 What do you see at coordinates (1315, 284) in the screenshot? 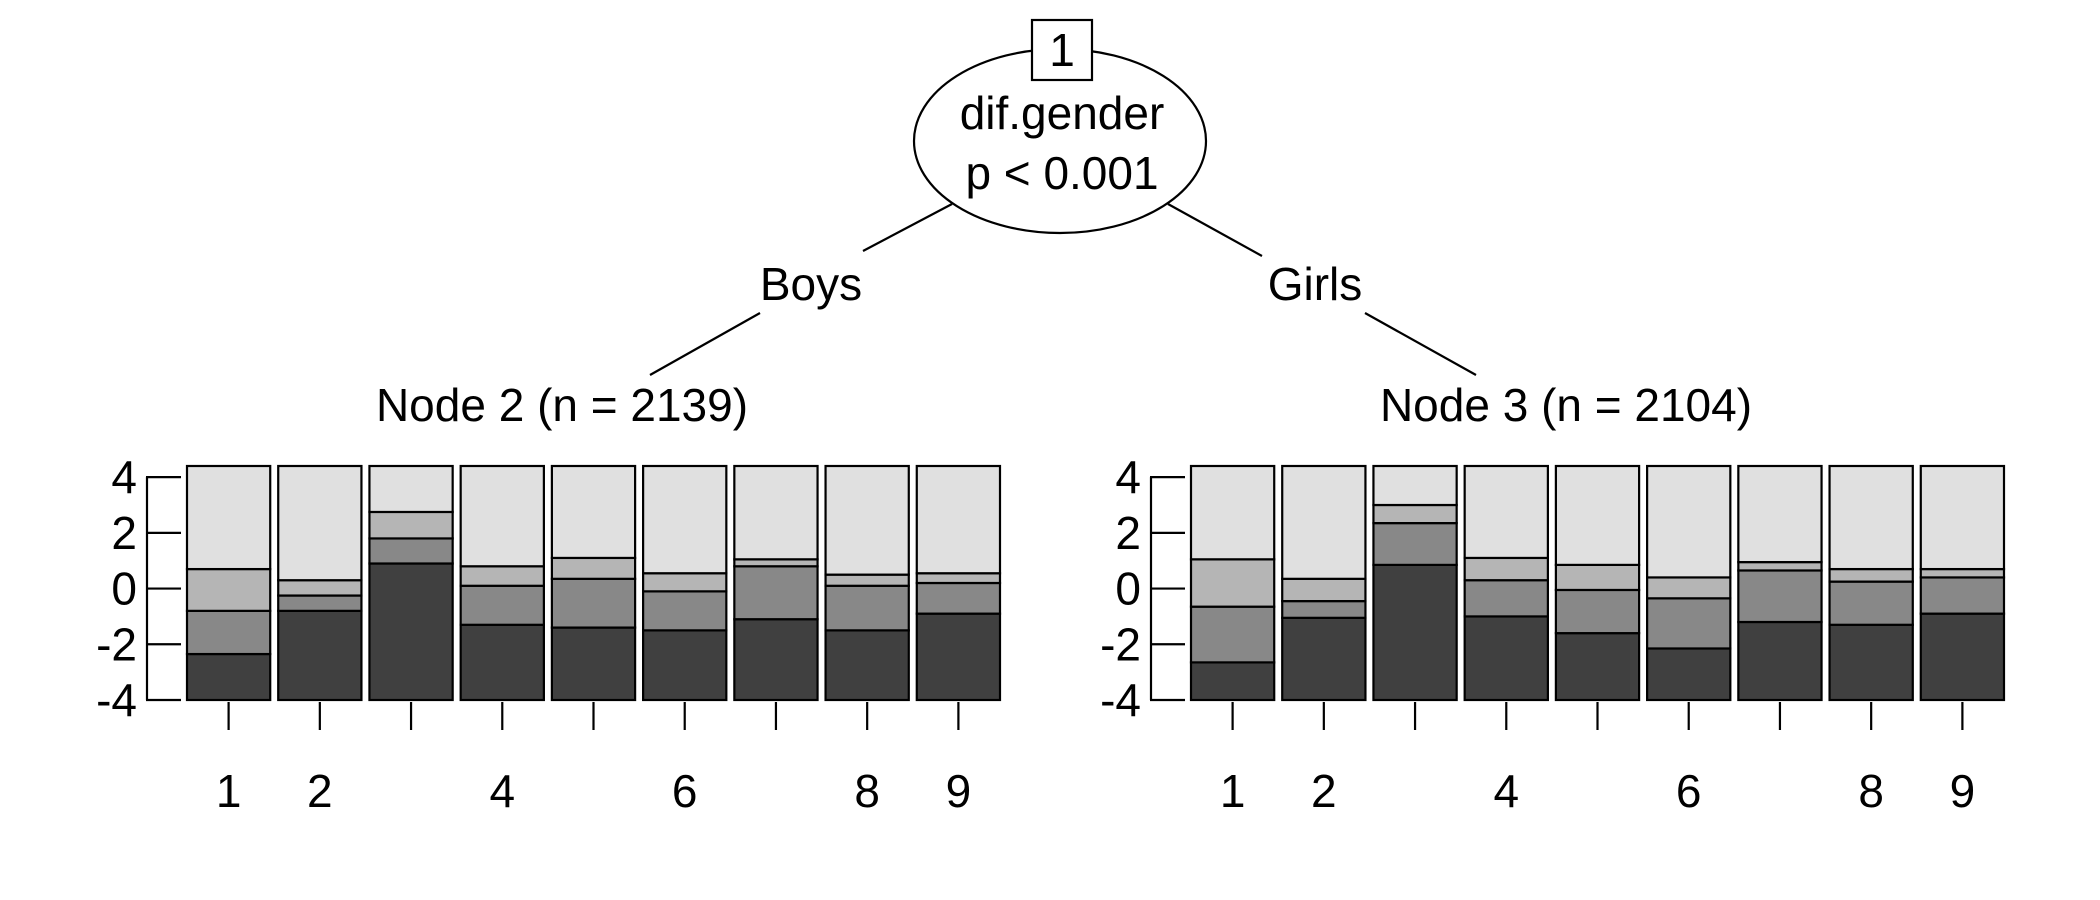
I see `edge-label-right: Girls` at bounding box center [1315, 284].